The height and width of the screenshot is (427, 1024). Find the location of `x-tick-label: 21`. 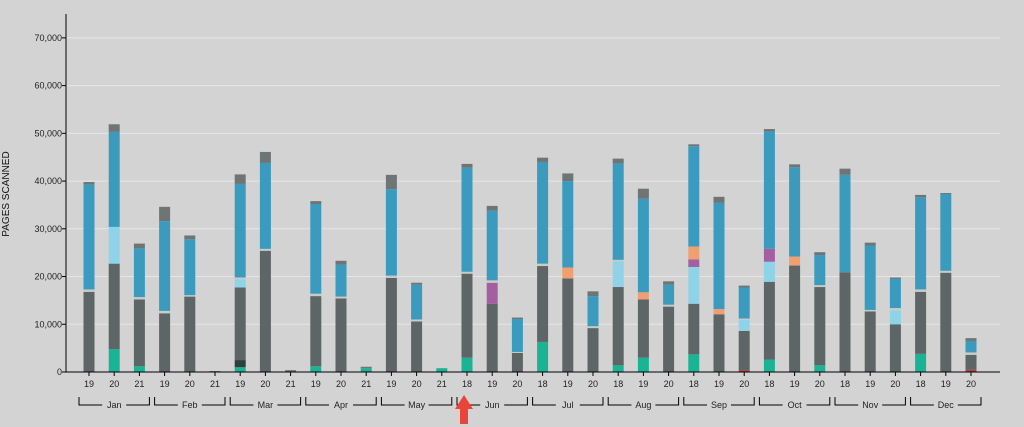

x-tick-label: 21 is located at coordinates (442, 384).